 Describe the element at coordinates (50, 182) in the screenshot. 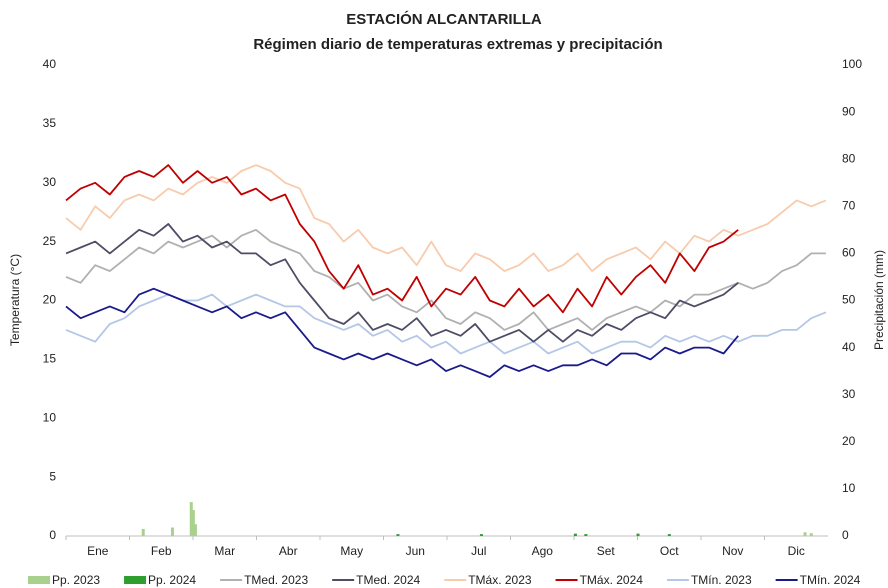

I see `y-tick-label: 30` at that location.